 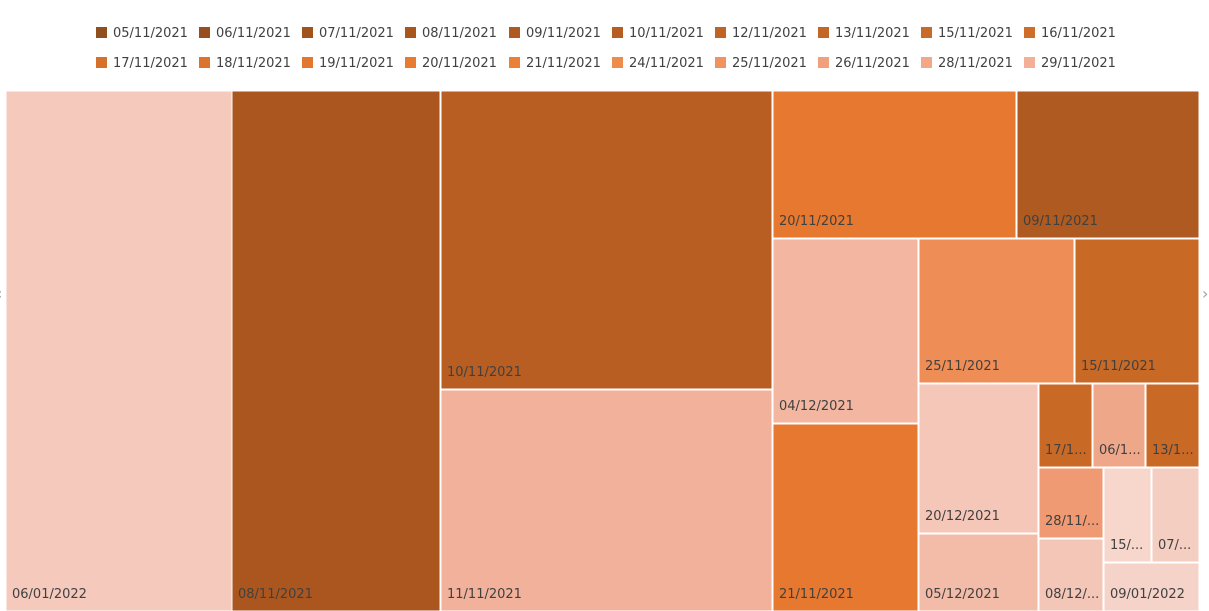 I want to click on legend-label: 21/11/2021, so click(x=563, y=63).